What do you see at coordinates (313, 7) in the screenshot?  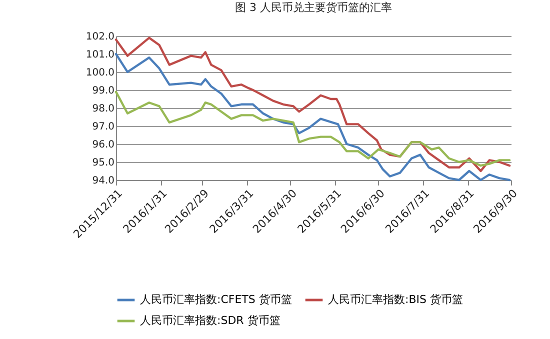 I see `chart-title: 图 3 人民币兑主要货币篮的汇率` at bounding box center [313, 7].